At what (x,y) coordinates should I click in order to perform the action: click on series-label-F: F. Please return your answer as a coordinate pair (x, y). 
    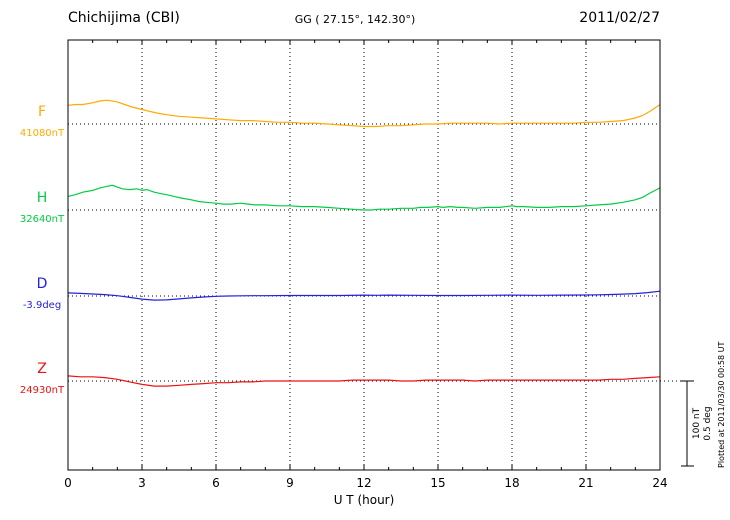
    Looking at the image, I should click on (42, 112).